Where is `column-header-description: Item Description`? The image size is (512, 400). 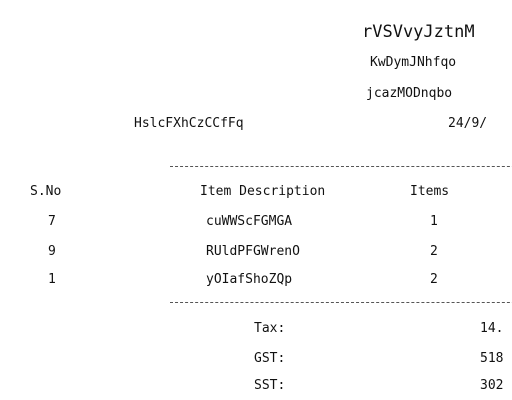 column-header-description: Item Description is located at coordinates (263, 191).